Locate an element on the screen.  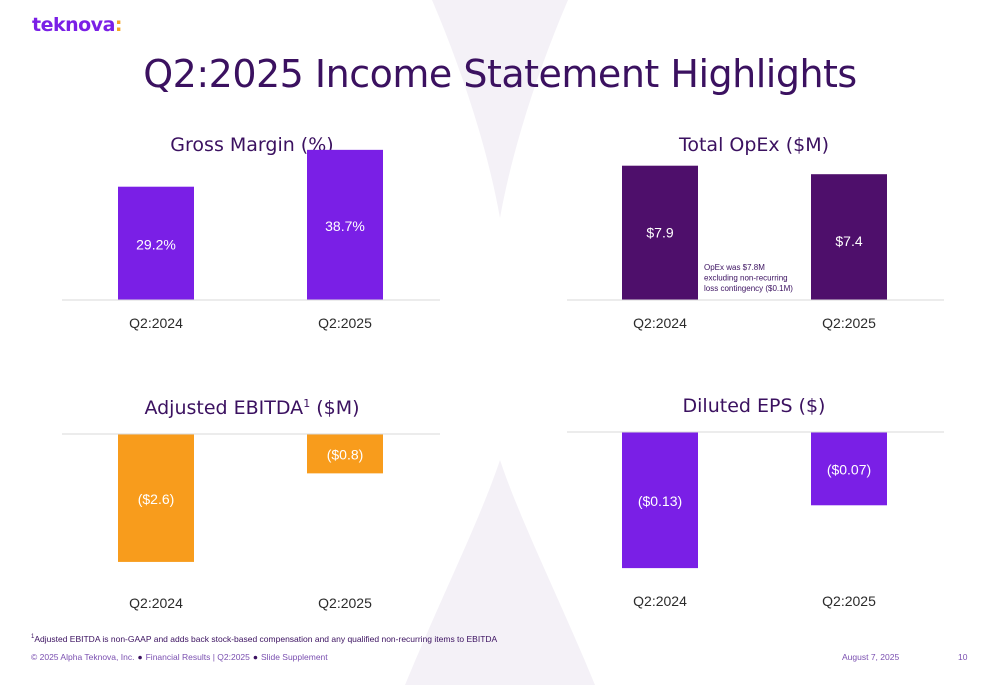
annotation-line: loss contingency ($0.1M) is located at coordinates (748, 288).